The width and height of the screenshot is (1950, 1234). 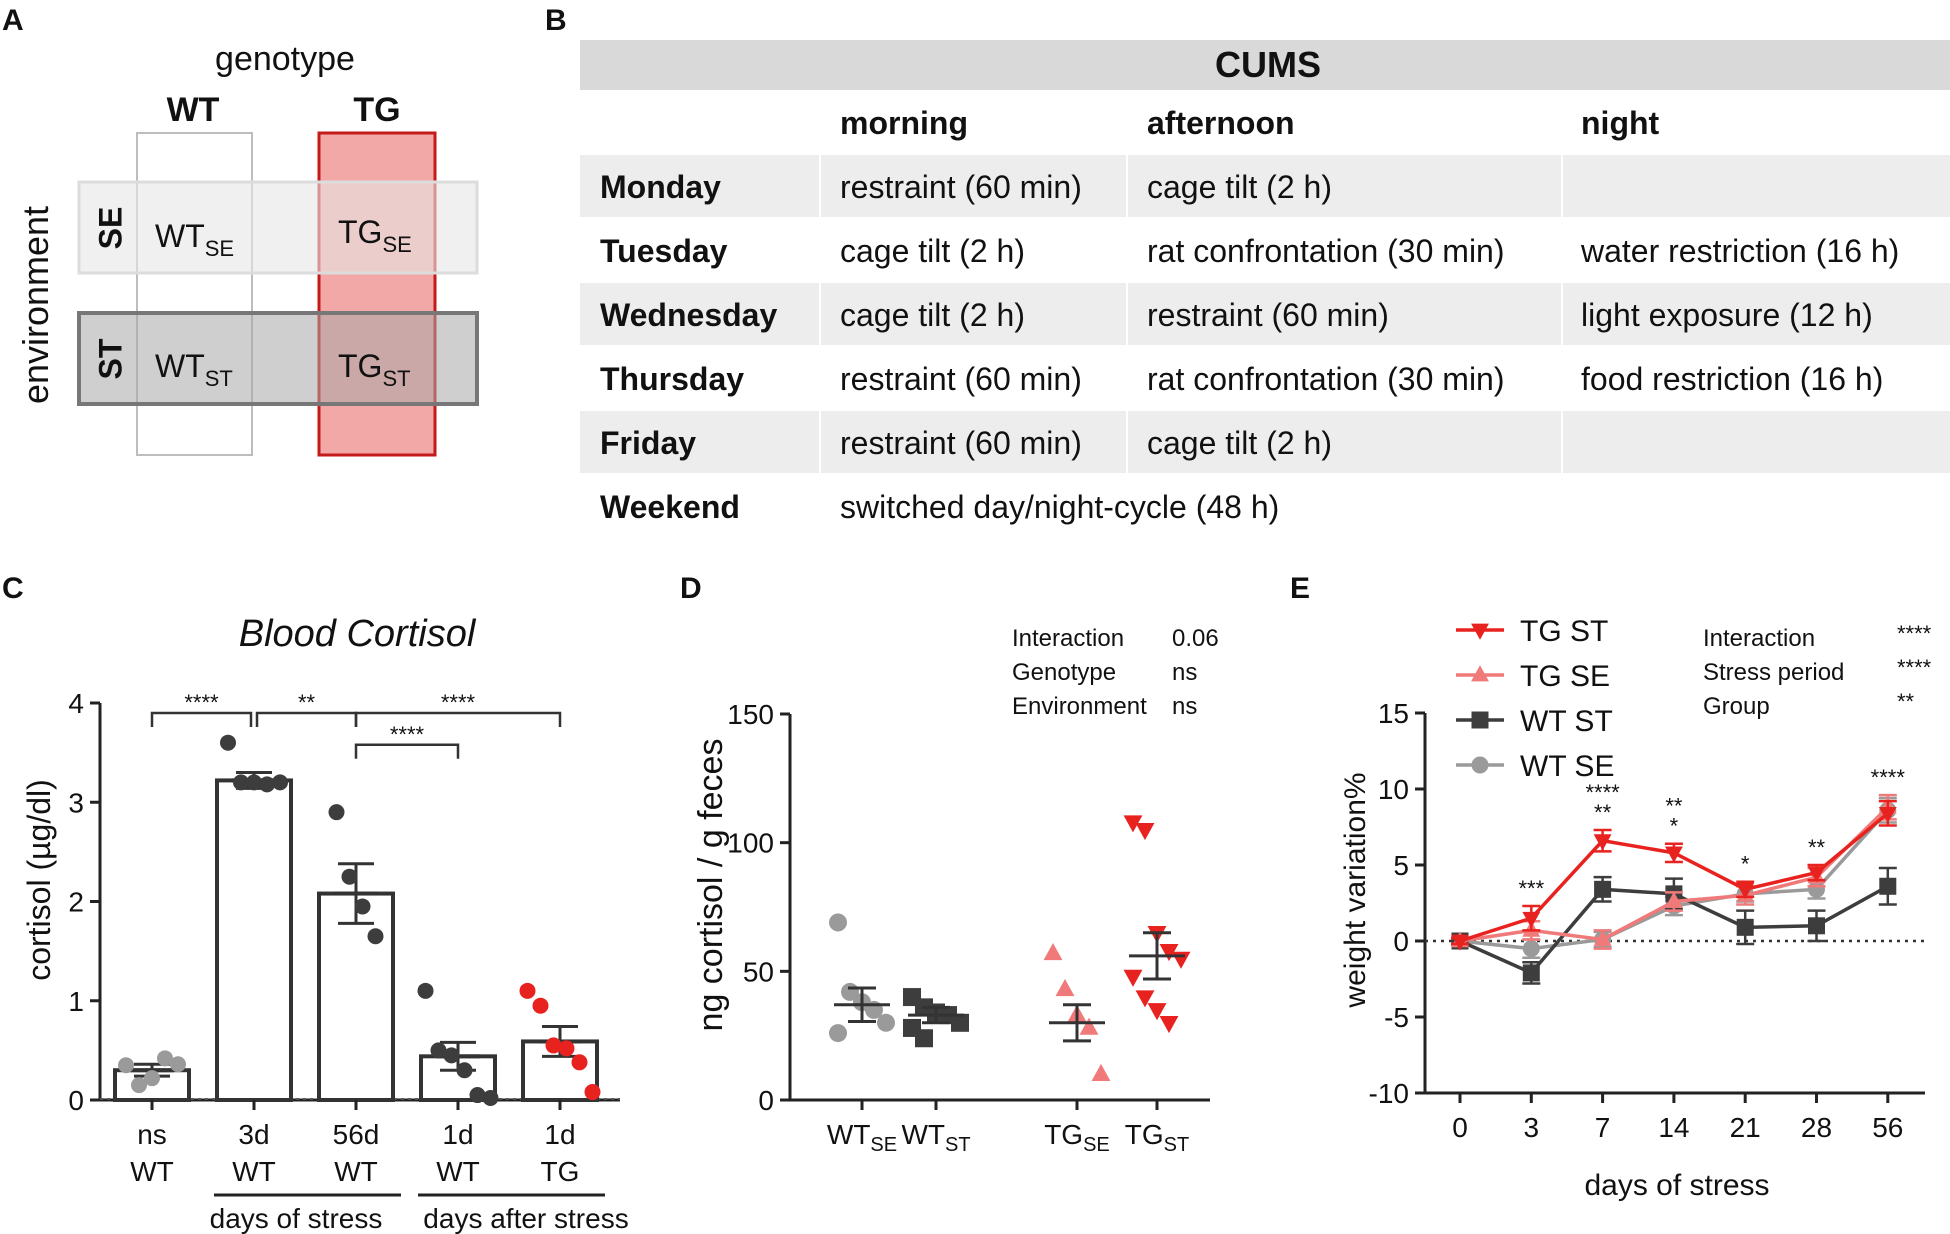 I want to click on se-row-box, so click(x=278, y=227).